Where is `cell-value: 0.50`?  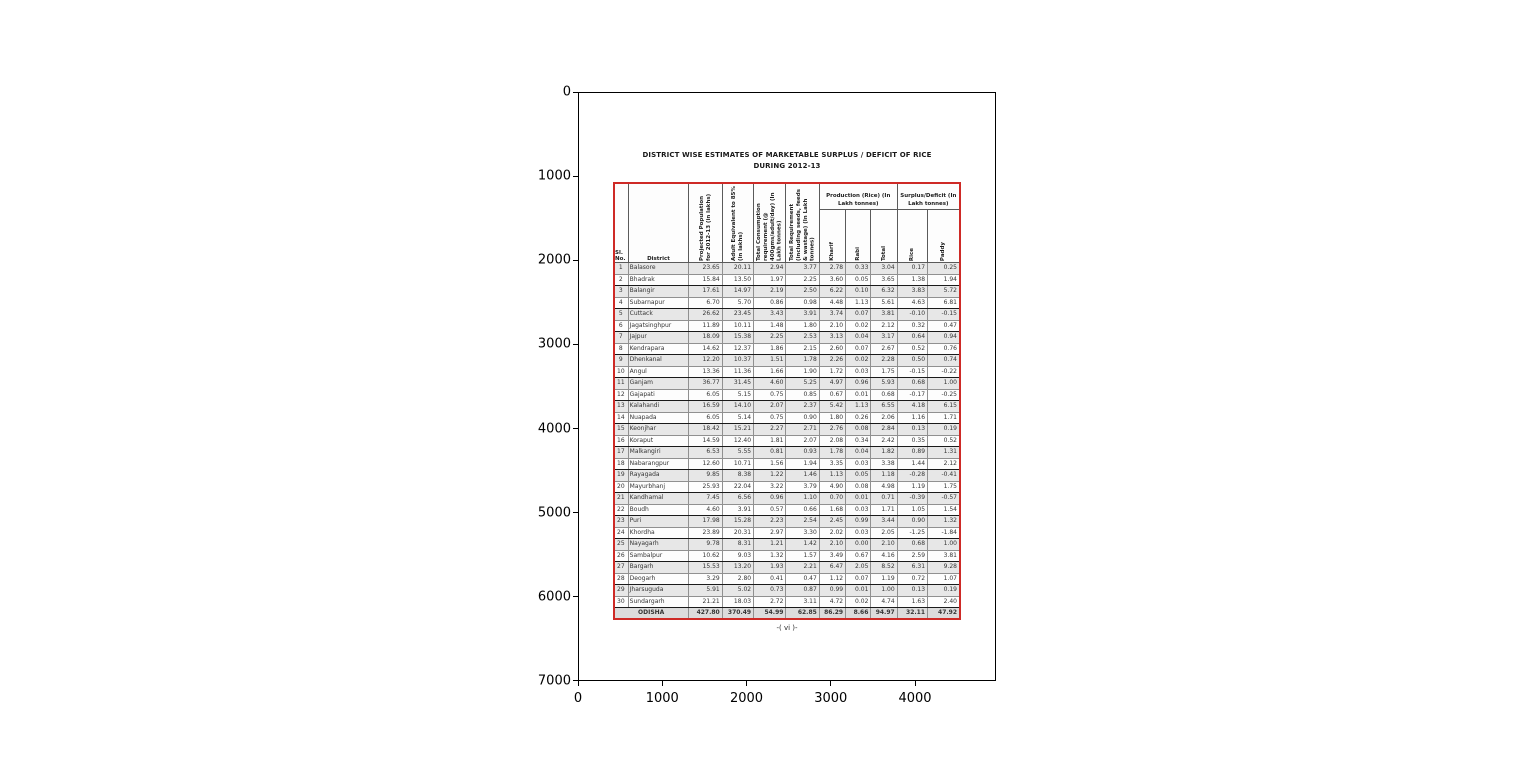
cell-value: 0.50 is located at coordinates (912, 360).